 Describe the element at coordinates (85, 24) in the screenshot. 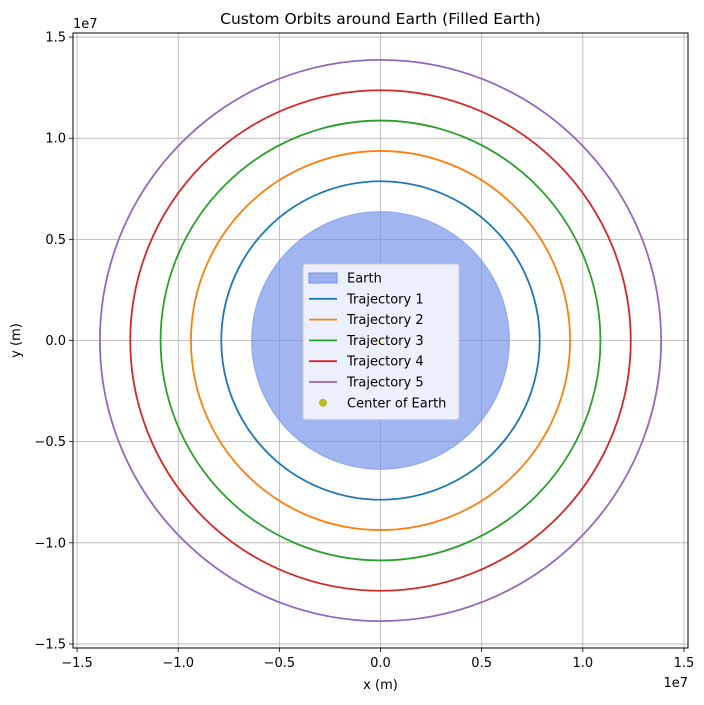

I see `y-axis-exponent: 1e7` at that location.